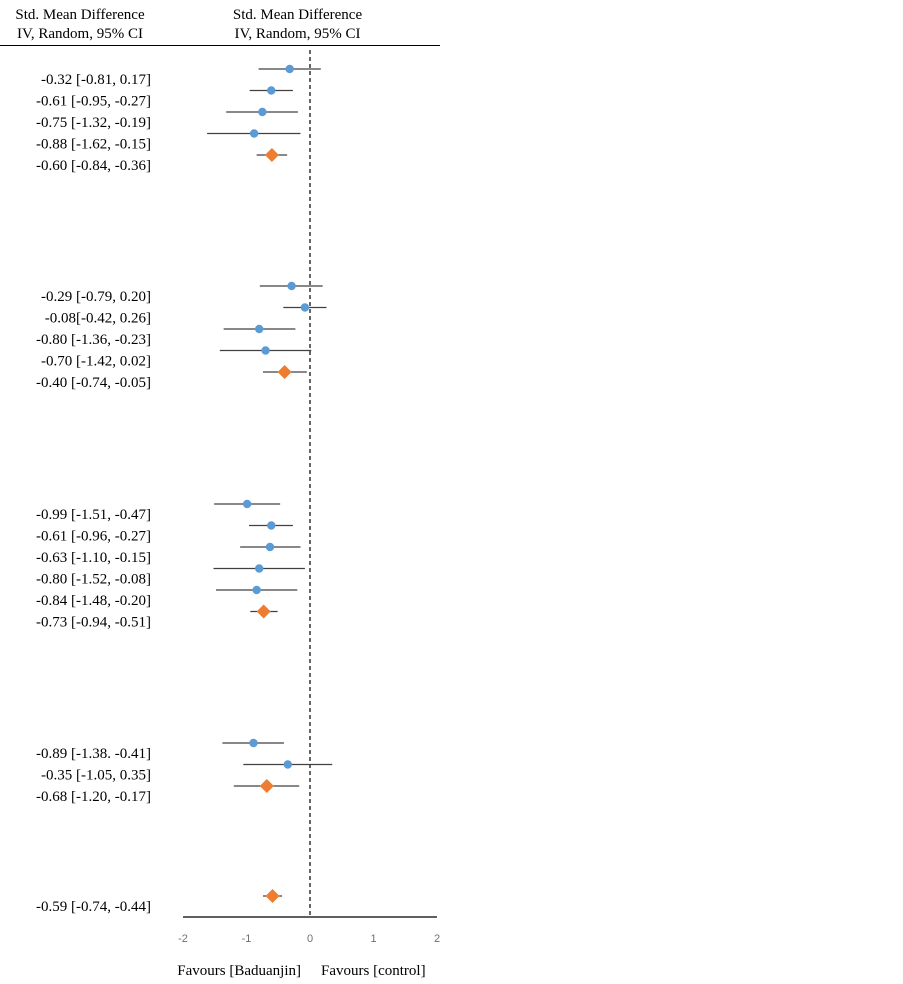 The height and width of the screenshot is (984, 903). Describe the element at coordinates (271, 155) in the screenshot. I see `pooled-diamond-g1` at that location.